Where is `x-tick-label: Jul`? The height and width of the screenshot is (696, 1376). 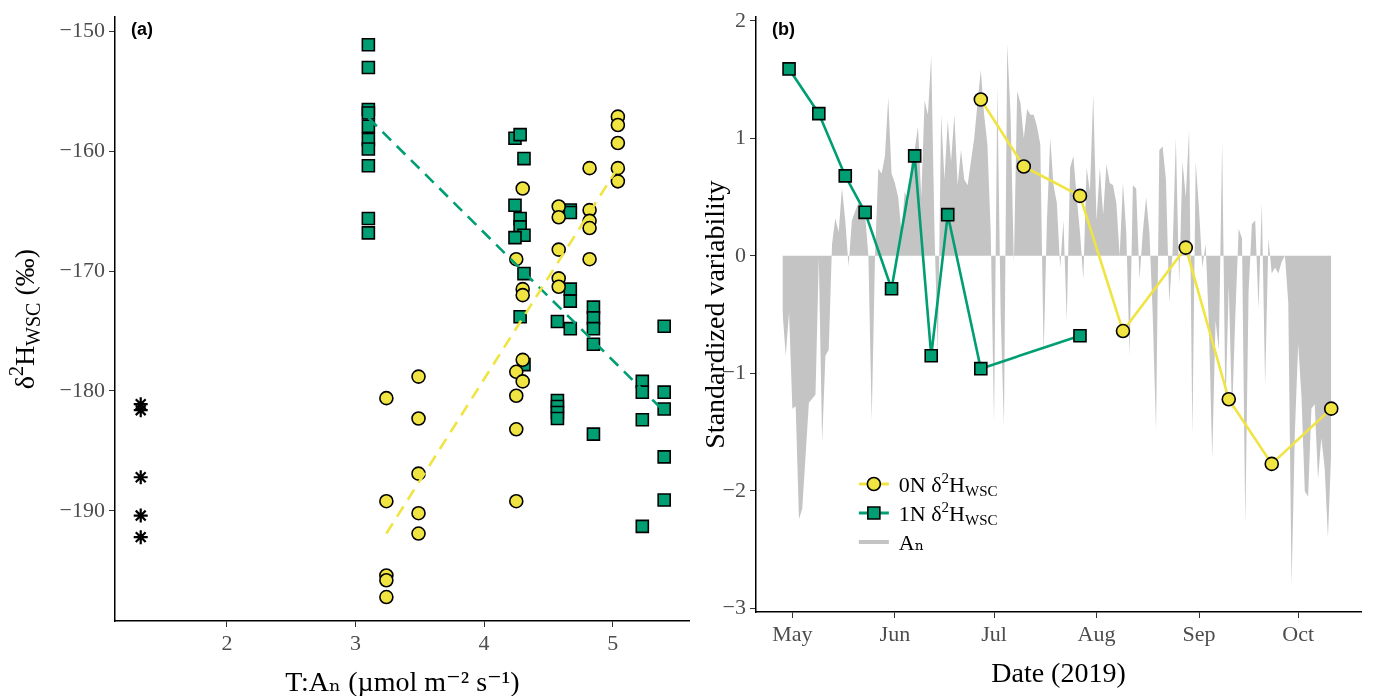
x-tick-label: Jul is located at coordinates (994, 633).